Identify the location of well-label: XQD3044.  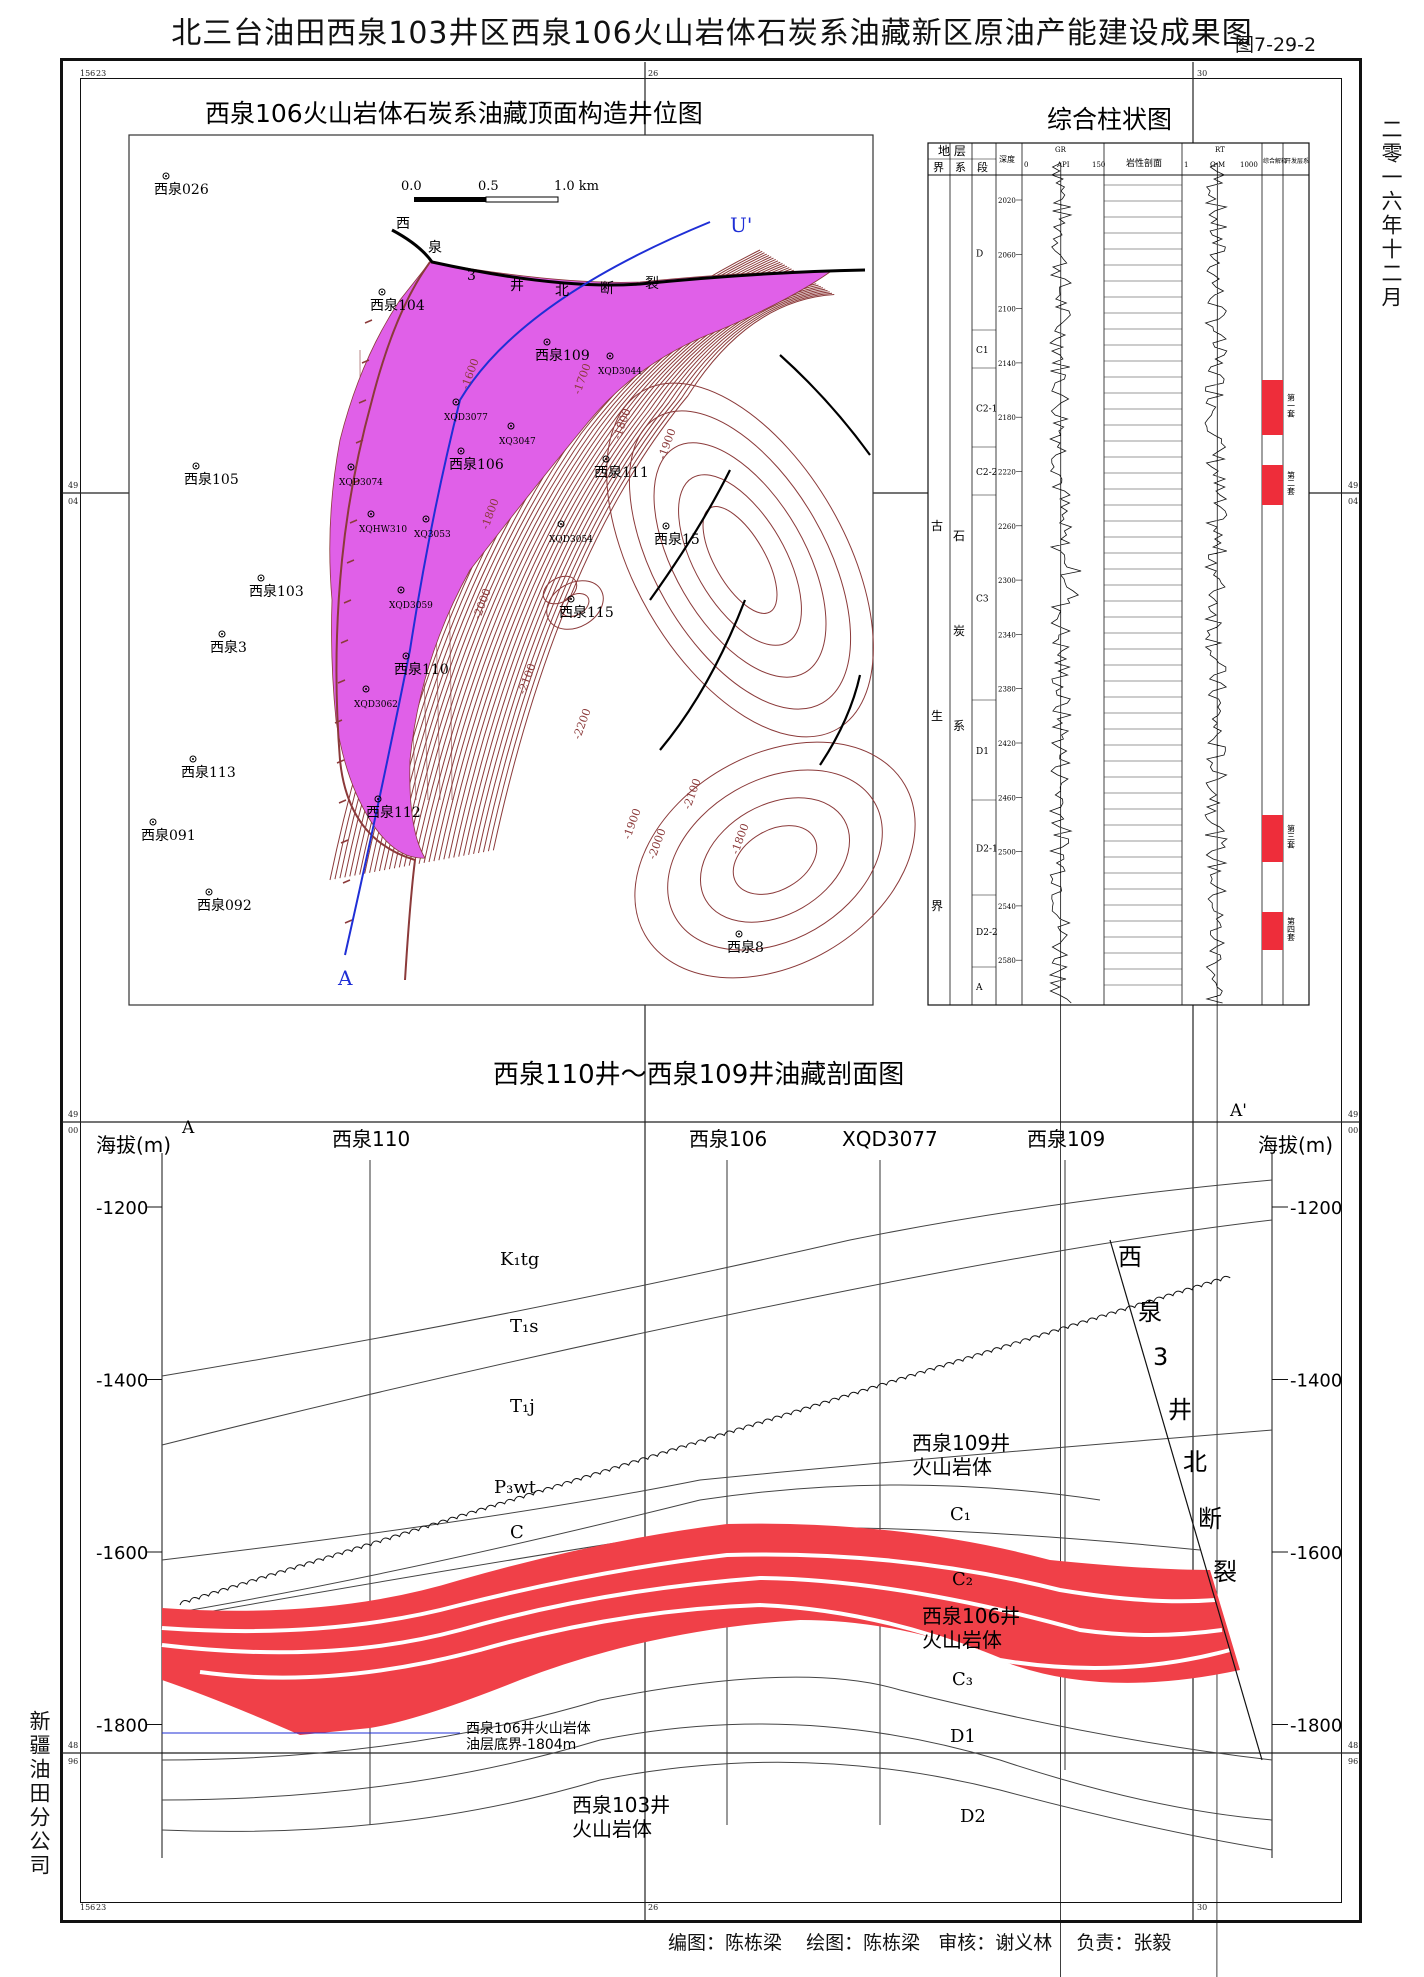
(620, 372).